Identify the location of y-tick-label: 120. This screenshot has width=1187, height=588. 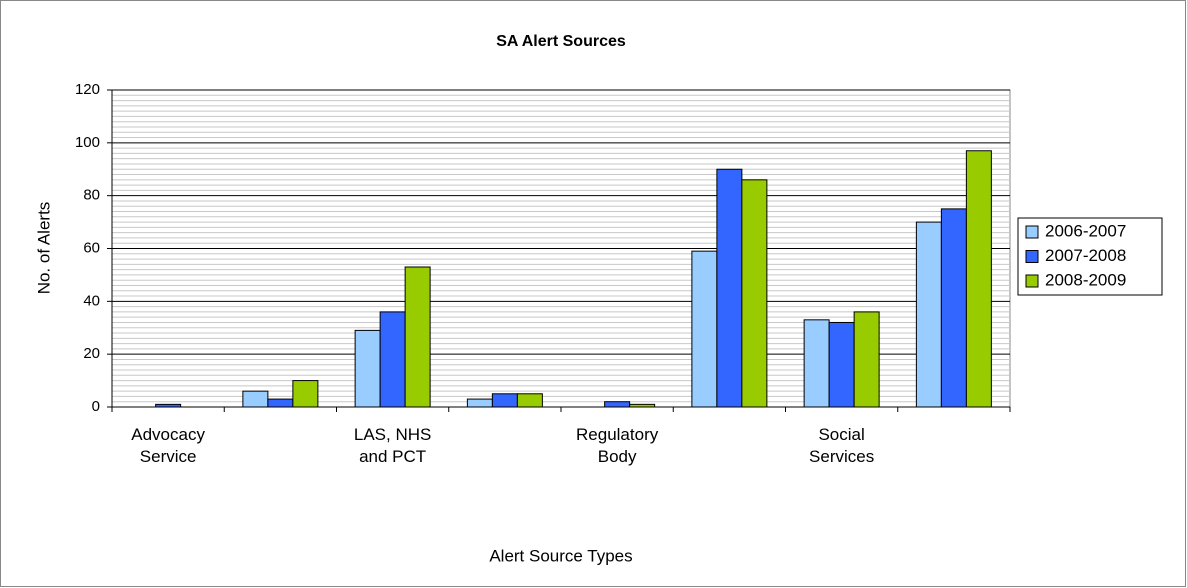
(87, 89).